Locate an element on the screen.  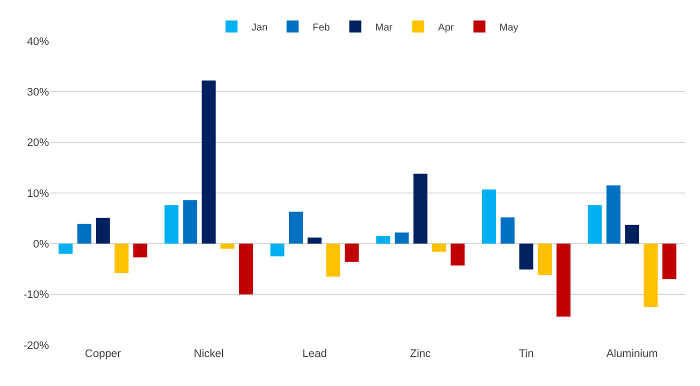
x-tick-label: Tin is located at coordinates (526, 354).